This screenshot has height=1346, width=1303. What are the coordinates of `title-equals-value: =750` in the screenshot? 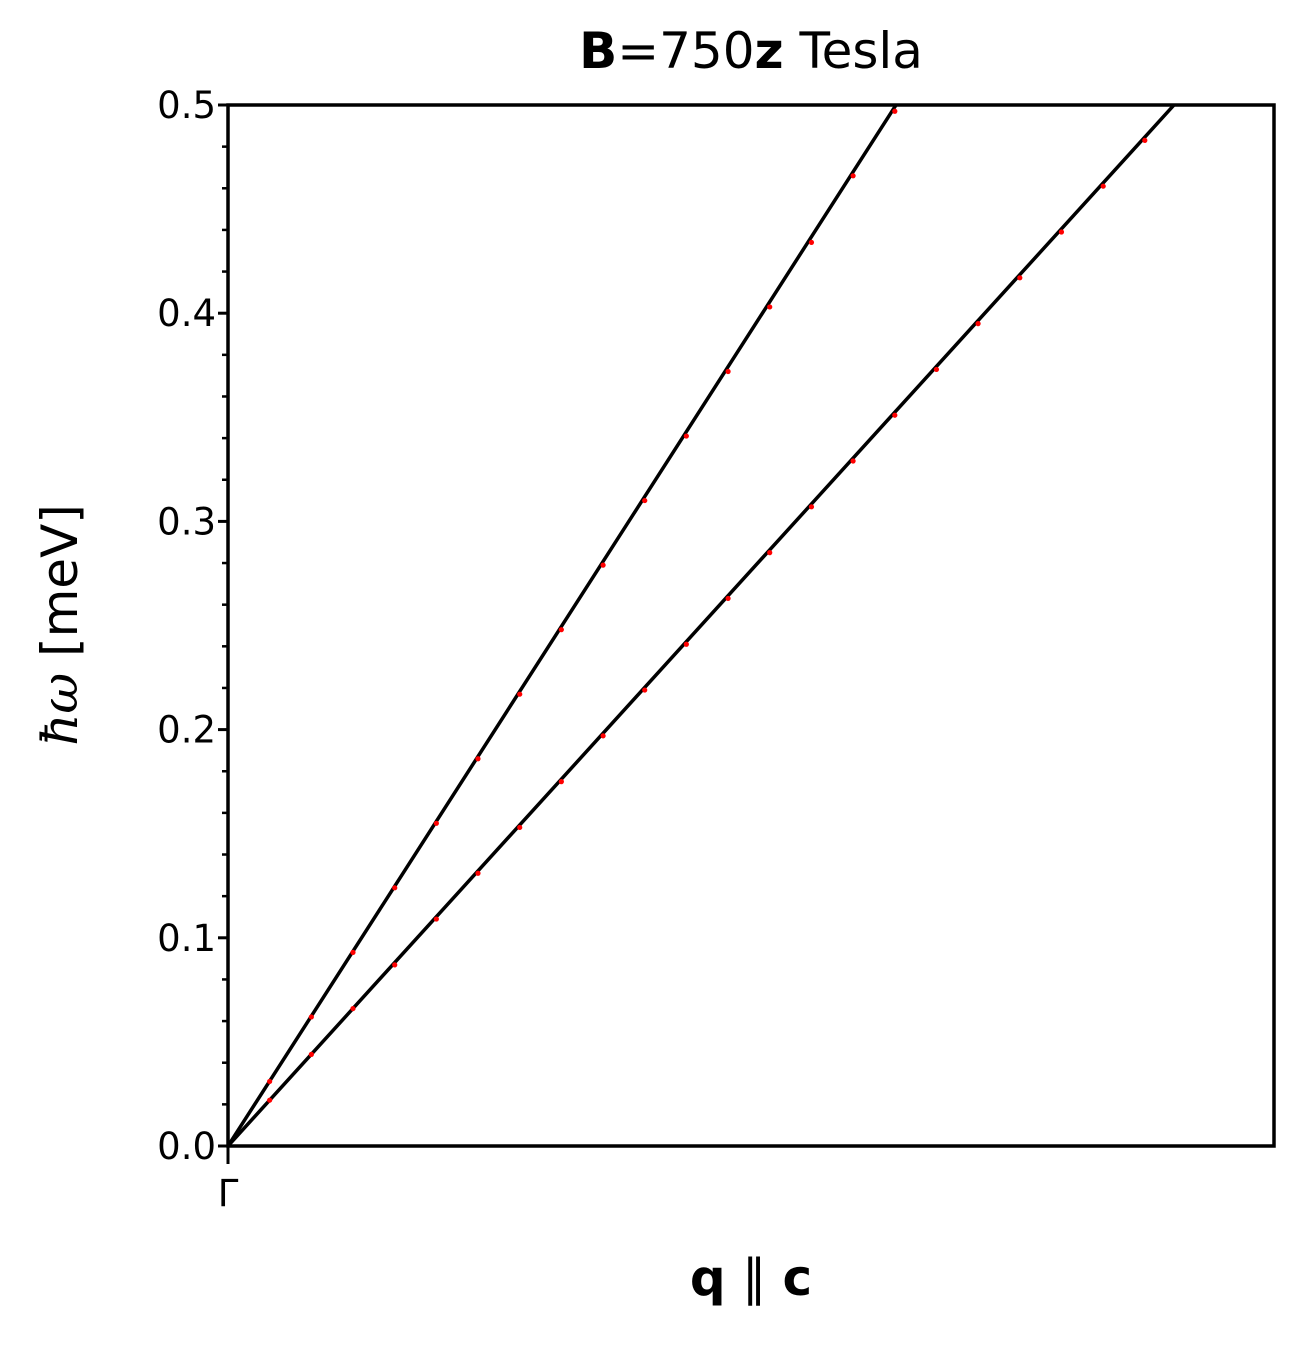 It's located at (686, 51).